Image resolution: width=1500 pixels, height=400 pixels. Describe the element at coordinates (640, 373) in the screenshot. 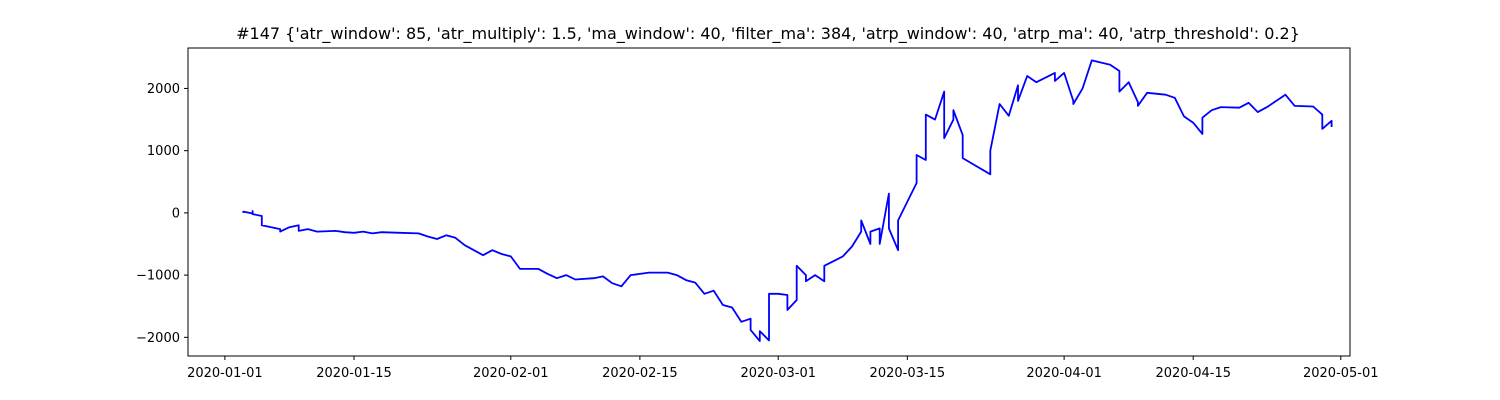

I see `x-tick-label: 2020-02-15` at that location.